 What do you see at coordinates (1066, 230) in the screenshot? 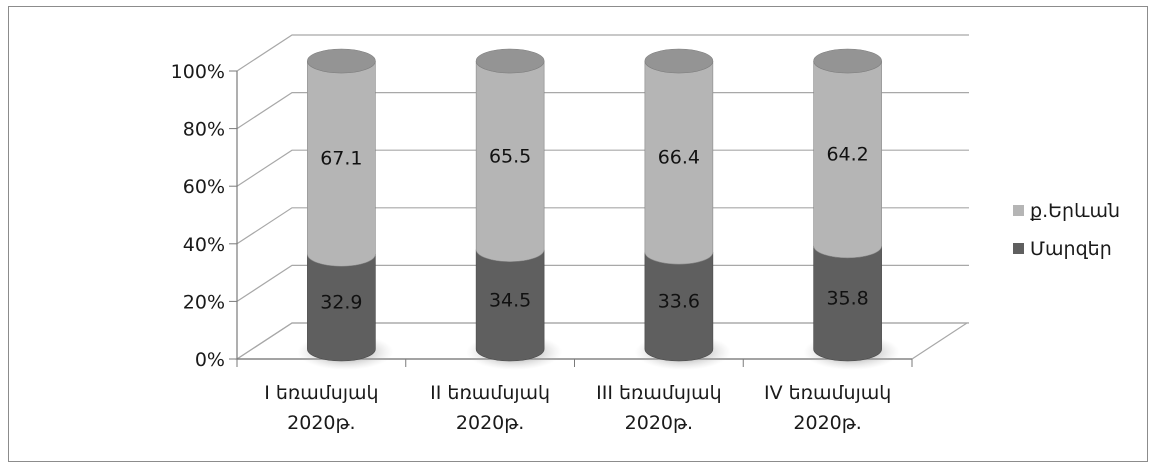
I see `legend: ք.Երևան Մարզեր` at bounding box center [1066, 230].